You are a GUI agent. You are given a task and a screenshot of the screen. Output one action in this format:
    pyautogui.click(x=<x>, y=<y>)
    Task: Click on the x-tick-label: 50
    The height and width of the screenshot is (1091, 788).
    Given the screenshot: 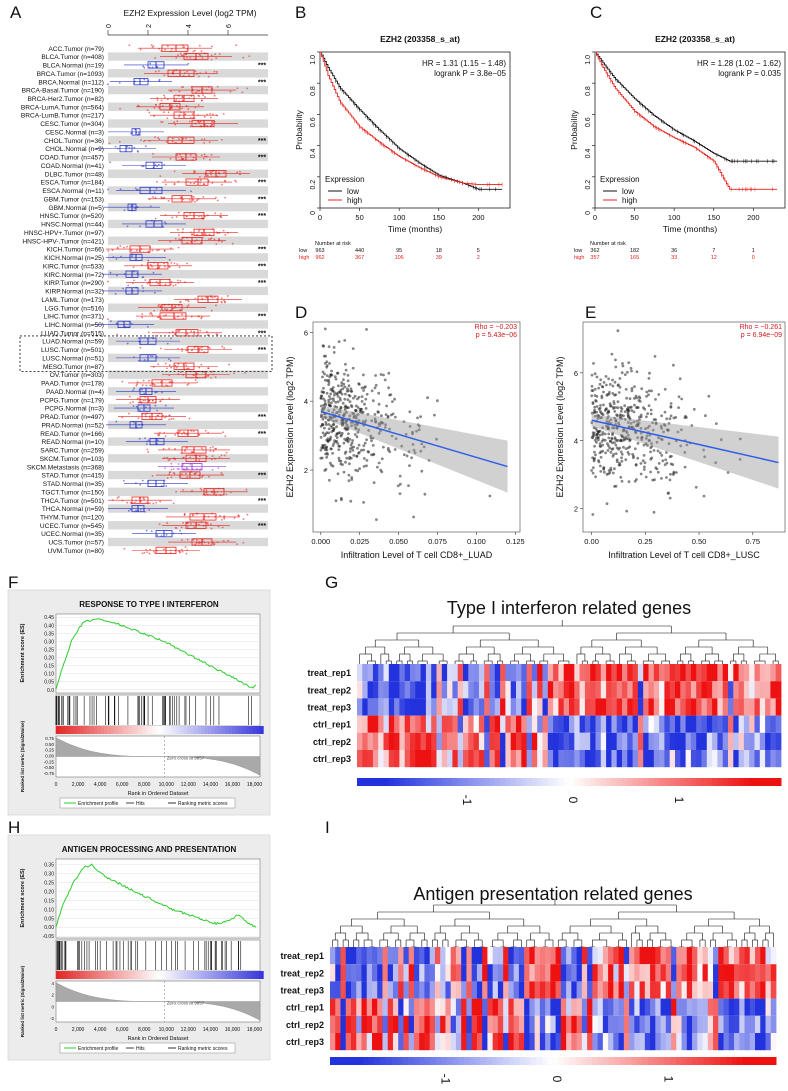 What is the action you would take?
    pyautogui.click(x=359, y=217)
    